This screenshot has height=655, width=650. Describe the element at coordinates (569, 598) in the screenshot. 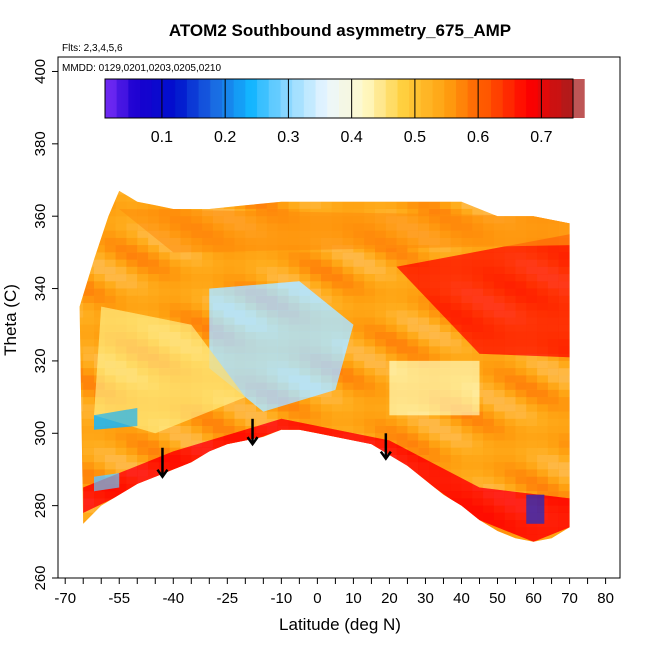

I see `x-tick-label: 70` at that location.